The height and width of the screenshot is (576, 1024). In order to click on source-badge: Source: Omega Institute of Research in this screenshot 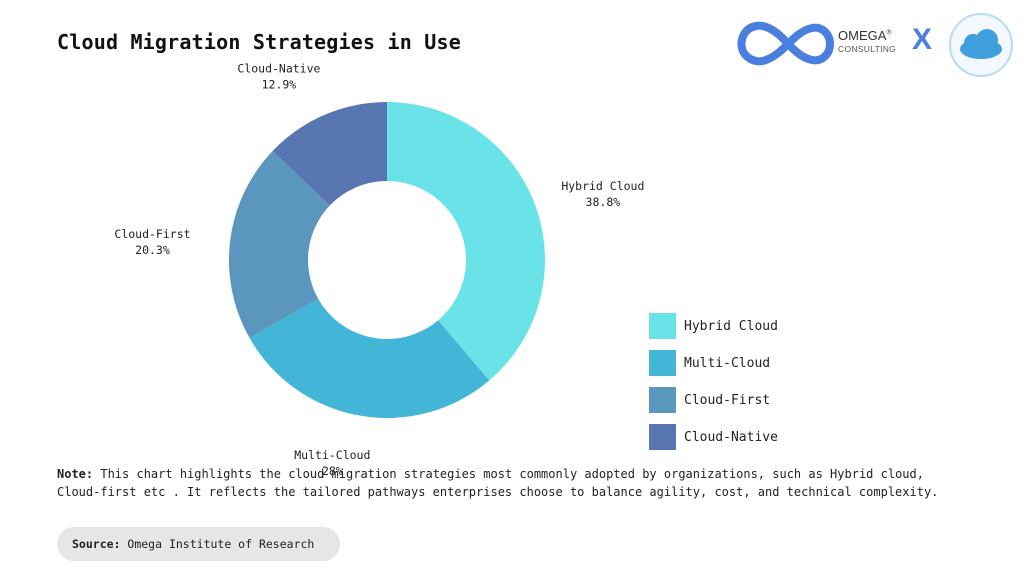, I will do `click(198, 544)`.